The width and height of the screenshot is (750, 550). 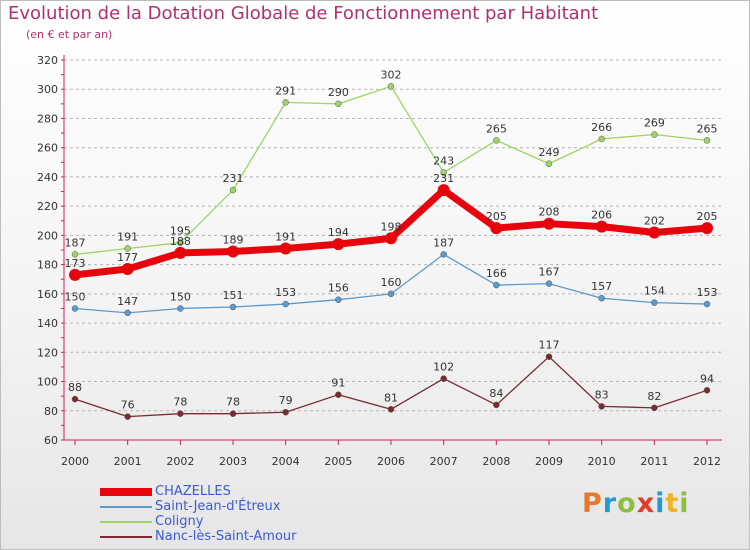 What do you see at coordinates (496, 273) in the screenshot?
I see `data-label: 166` at bounding box center [496, 273].